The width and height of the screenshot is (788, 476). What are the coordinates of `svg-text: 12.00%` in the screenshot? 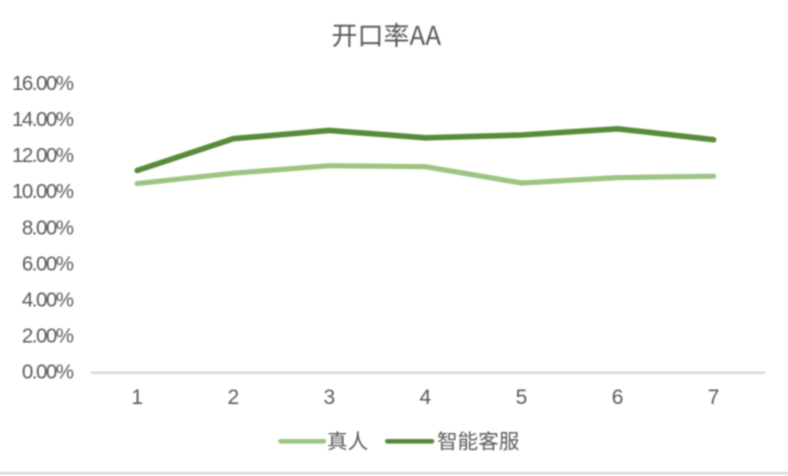 It's located at (43, 155).